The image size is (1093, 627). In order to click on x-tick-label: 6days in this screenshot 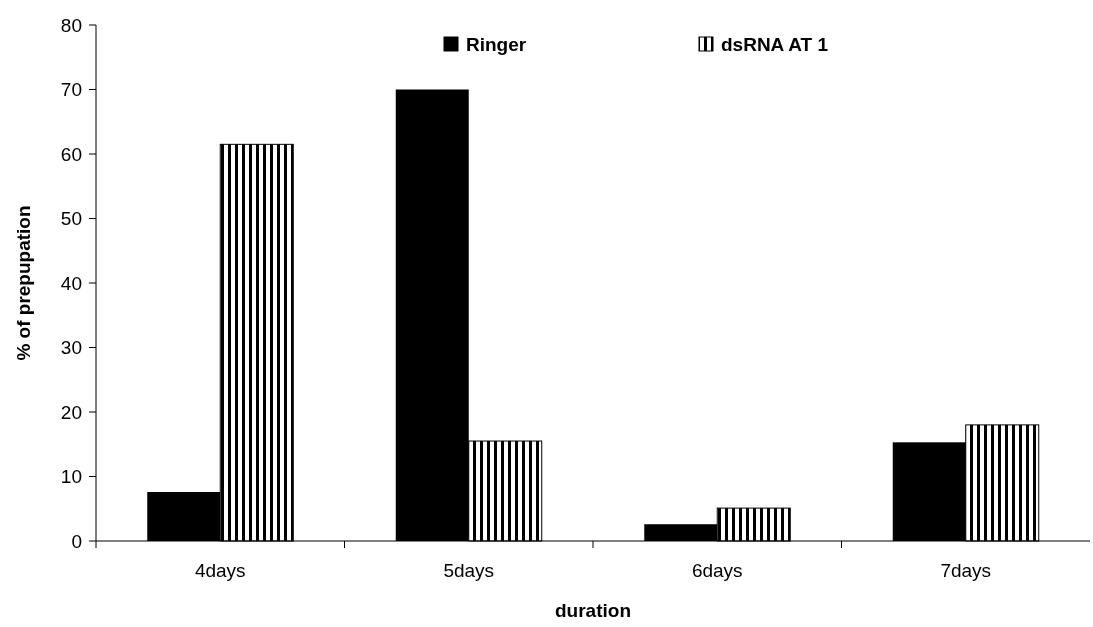, I will do `click(717, 570)`.